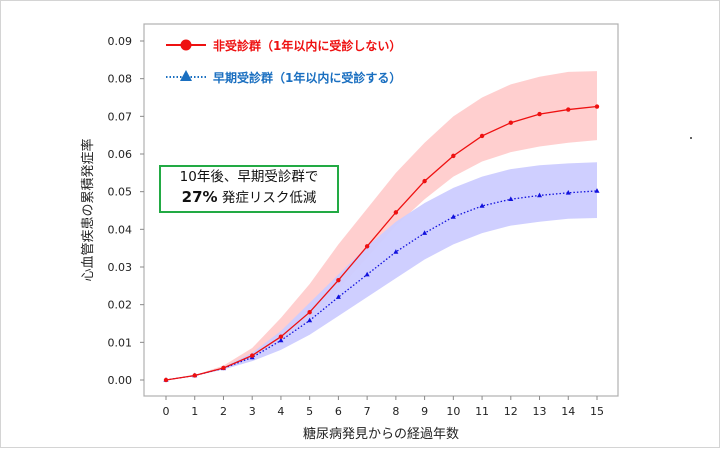  I want to click on x-tick-label: 3, so click(252, 411).